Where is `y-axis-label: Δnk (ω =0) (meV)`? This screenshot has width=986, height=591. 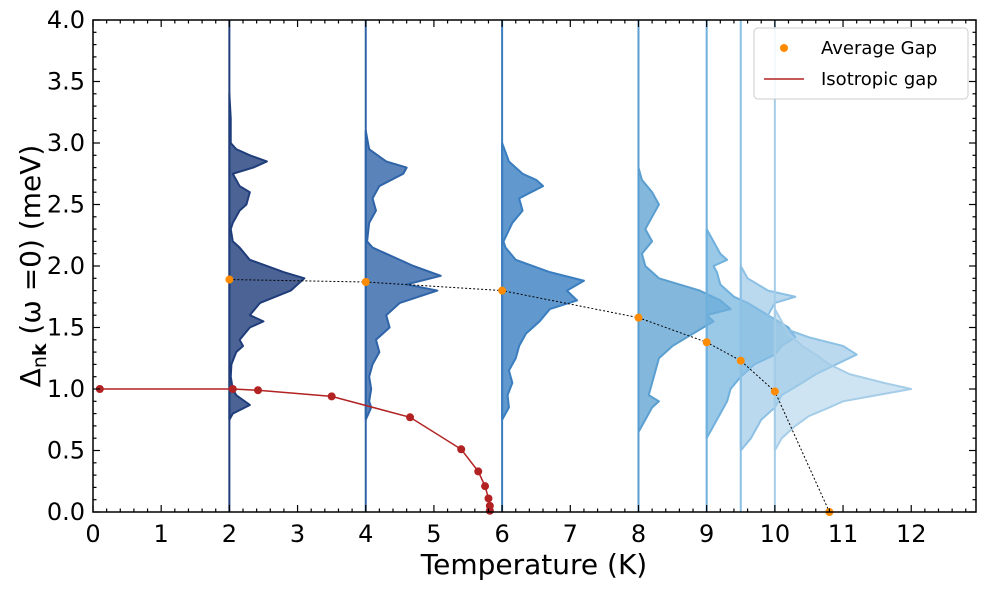 y-axis-label: Δnk (ω =0) (meV) is located at coordinates (32, 266).